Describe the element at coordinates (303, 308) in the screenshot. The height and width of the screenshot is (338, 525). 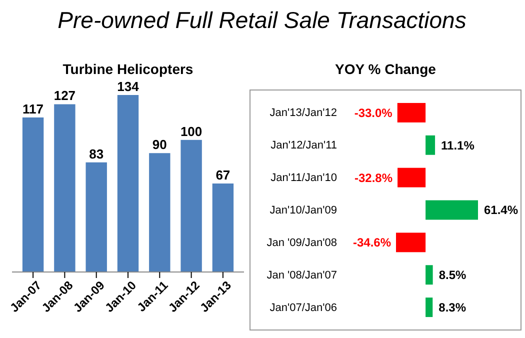
I see `y-tick-label: Jan'07/Jan'06` at that location.